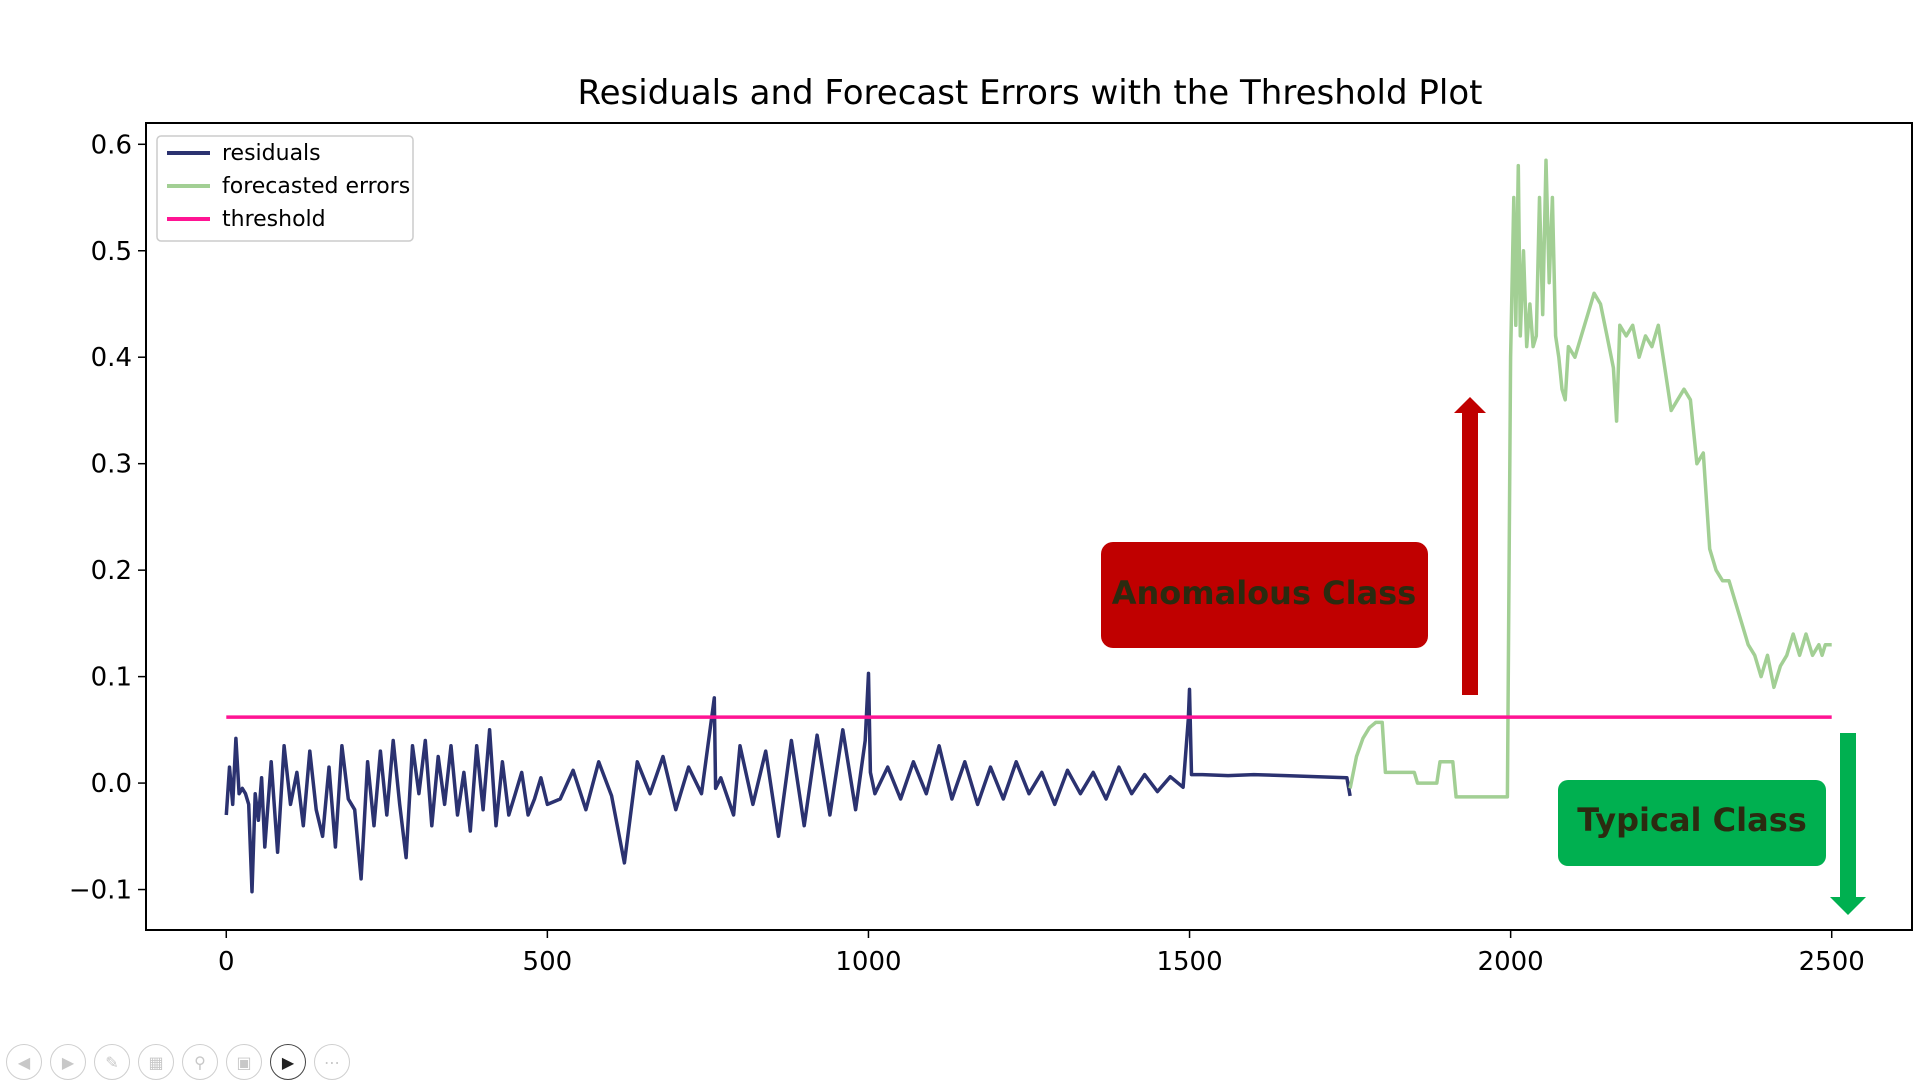 The height and width of the screenshot is (1080, 1920). I want to click on x-tick-label: 2500, so click(1832, 962).